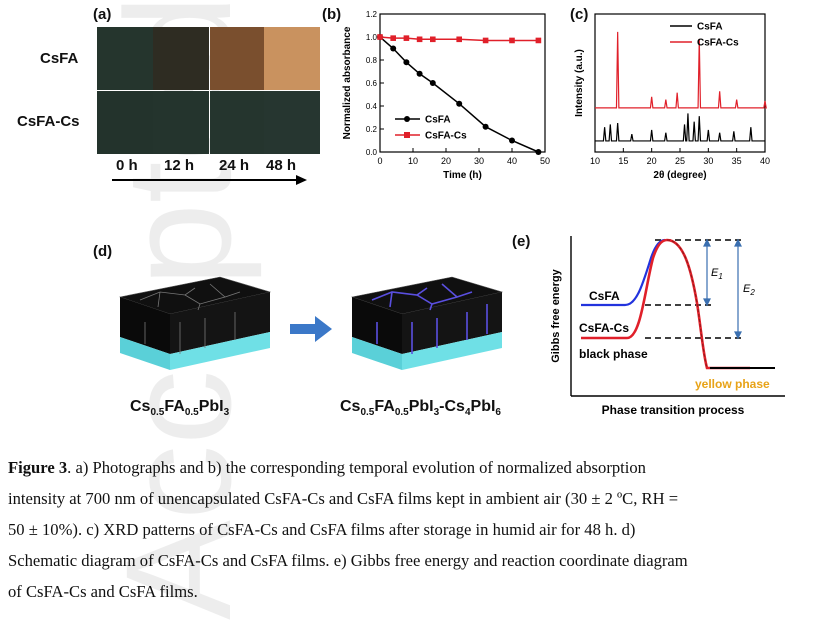  What do you see at coordinates (579, 83) in the screenshot?
I see `y-axis-label: Intensity (a.u.)` at bounding box center [579, 83].